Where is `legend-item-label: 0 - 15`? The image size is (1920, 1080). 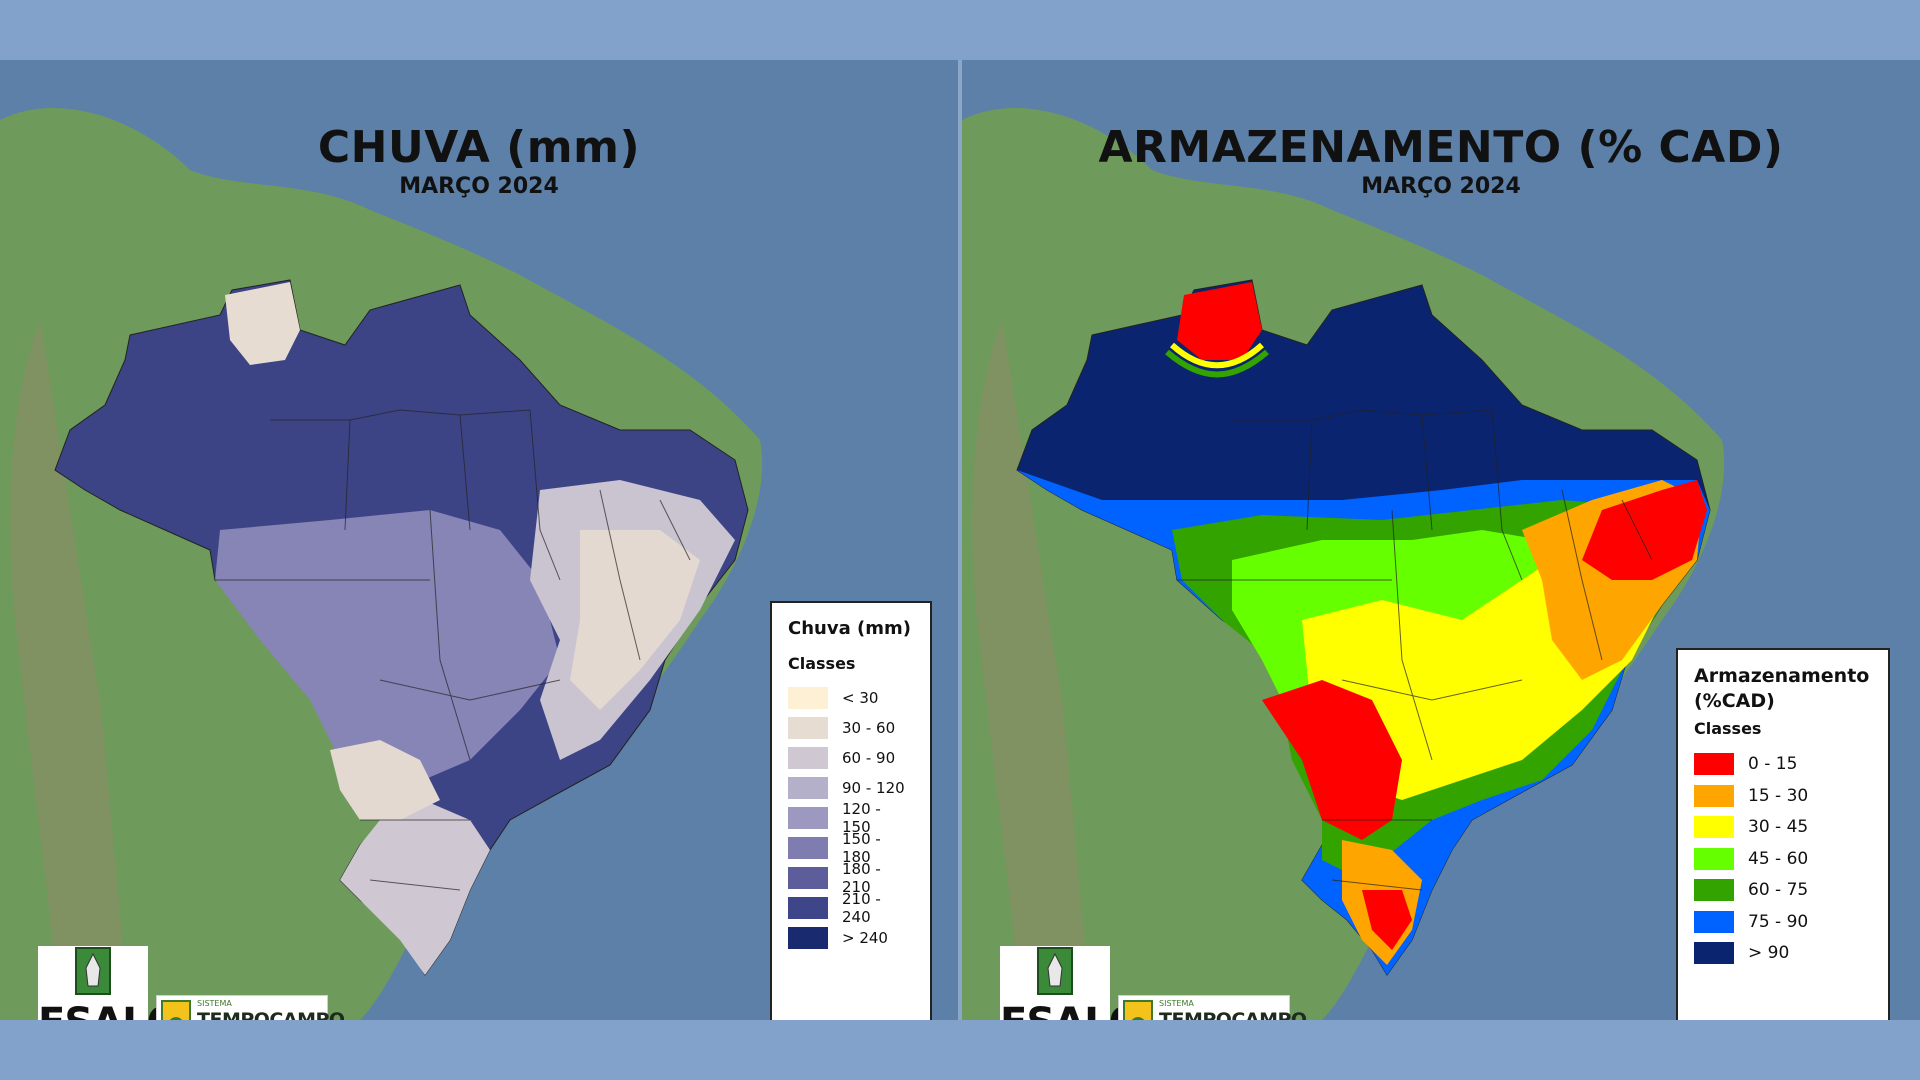 legend-item-label: 0 - 15 is located at coordinates (1773, 764).